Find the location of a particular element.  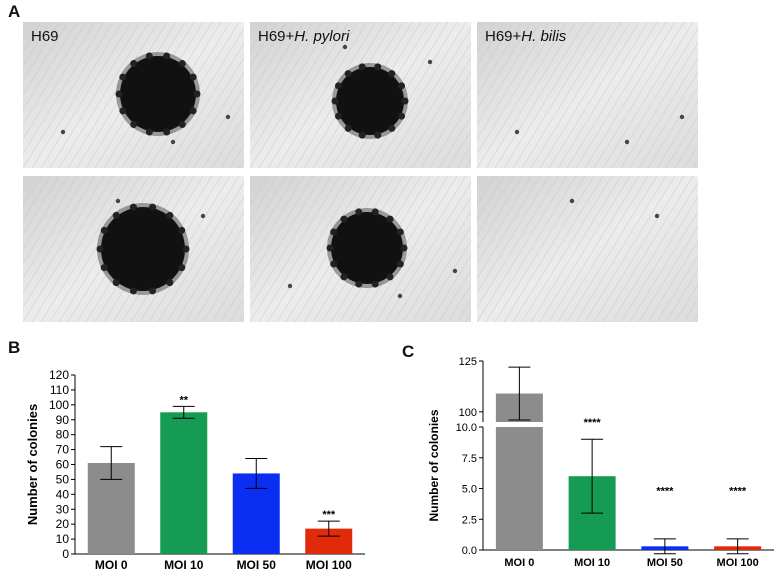

y-tick-label: 0 is located at coordinates (65, 554).